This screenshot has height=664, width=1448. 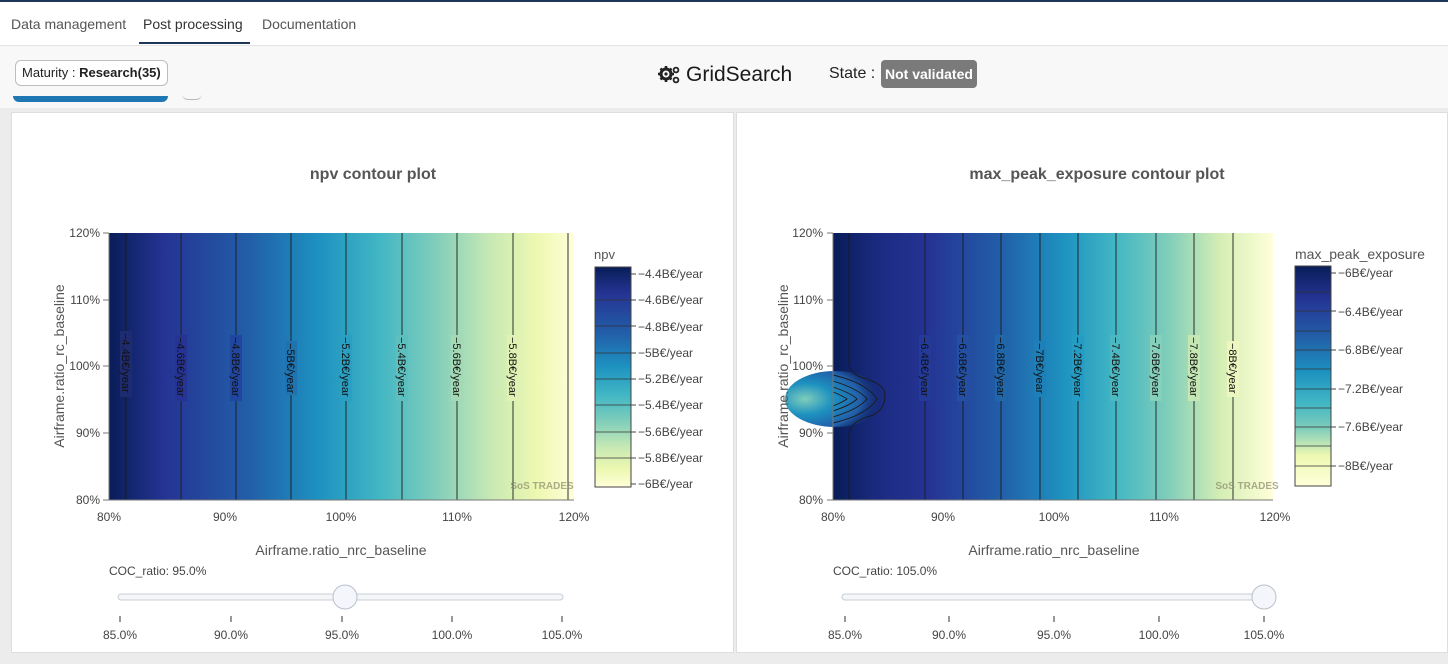 I want to click on contour-label: −6.4B€/year, so click(x=924, y=367).